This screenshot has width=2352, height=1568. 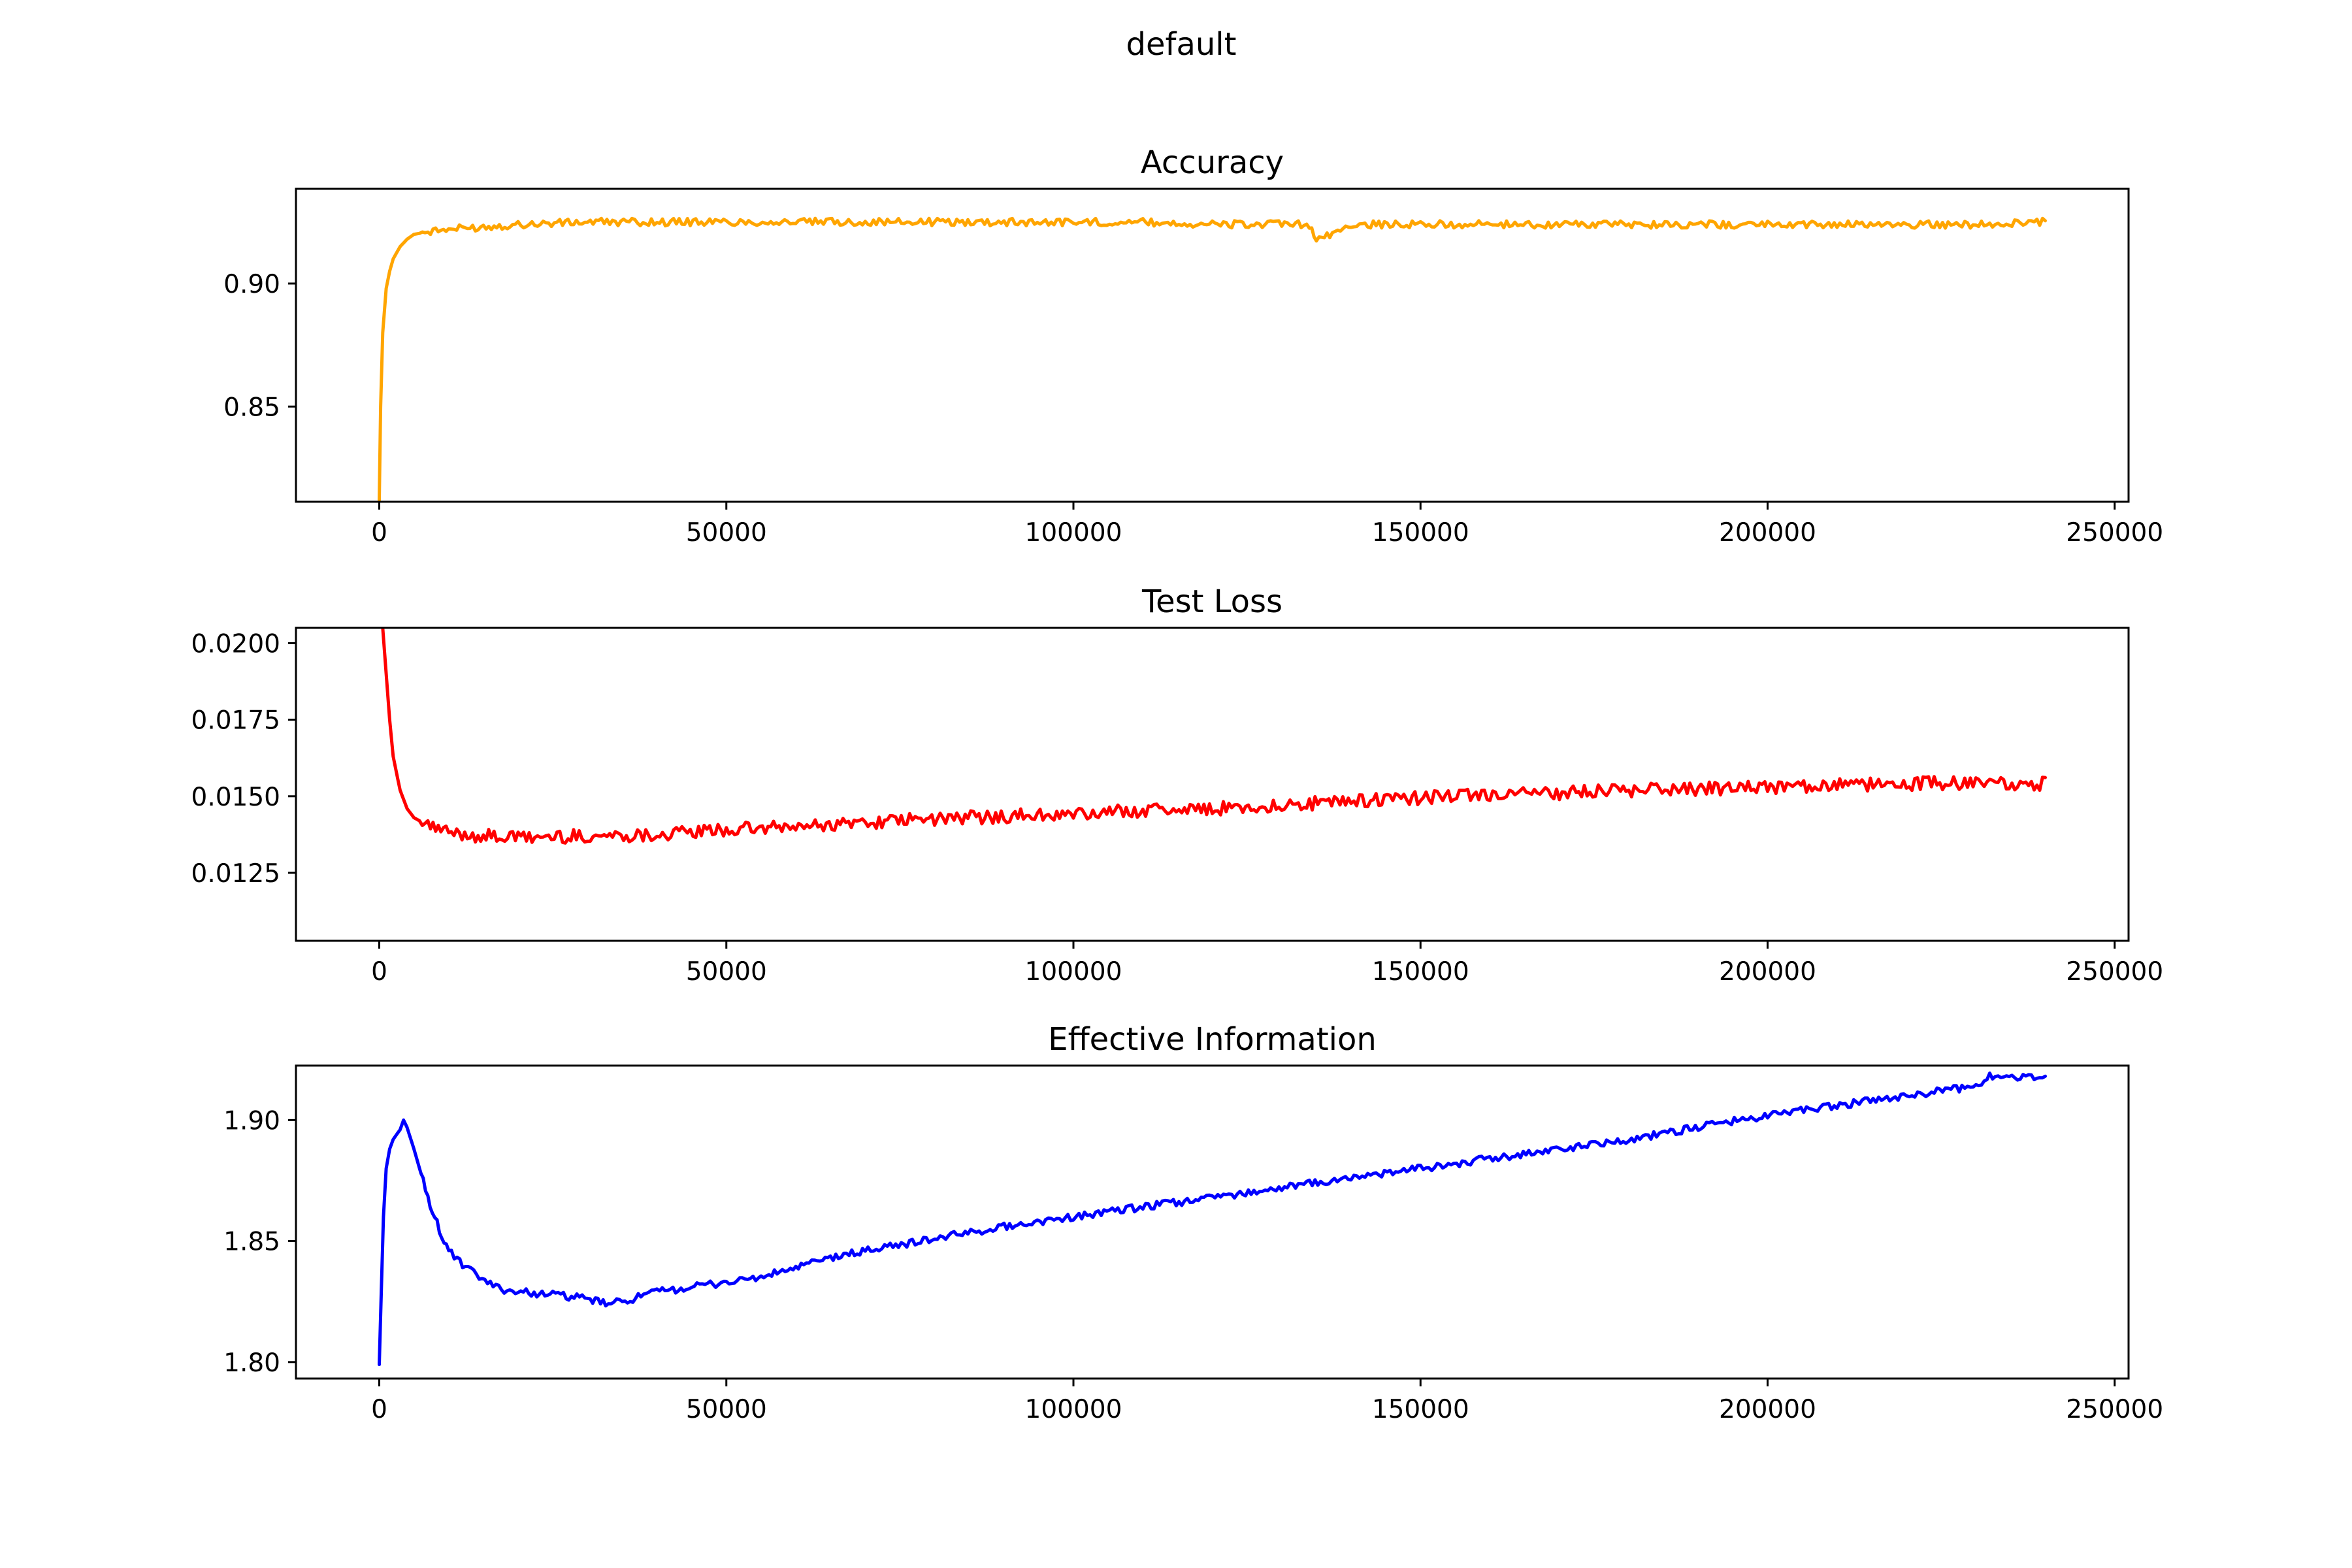 I want to click on y-tick-label: 0.0200, so click(x=235, y=644).